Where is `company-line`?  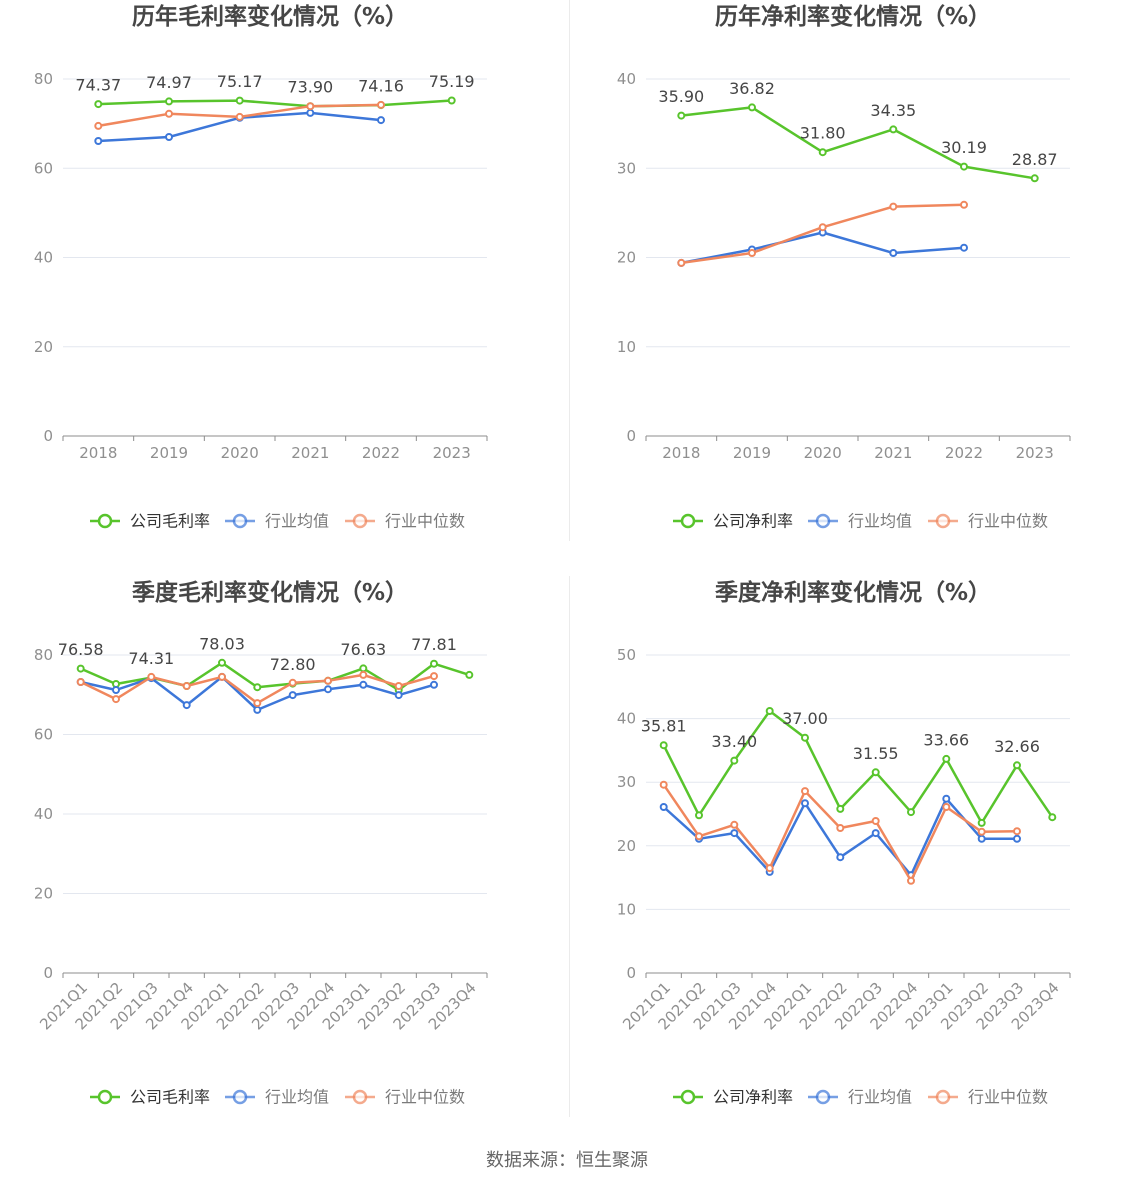
company-line is located at coordinates (858, 143).